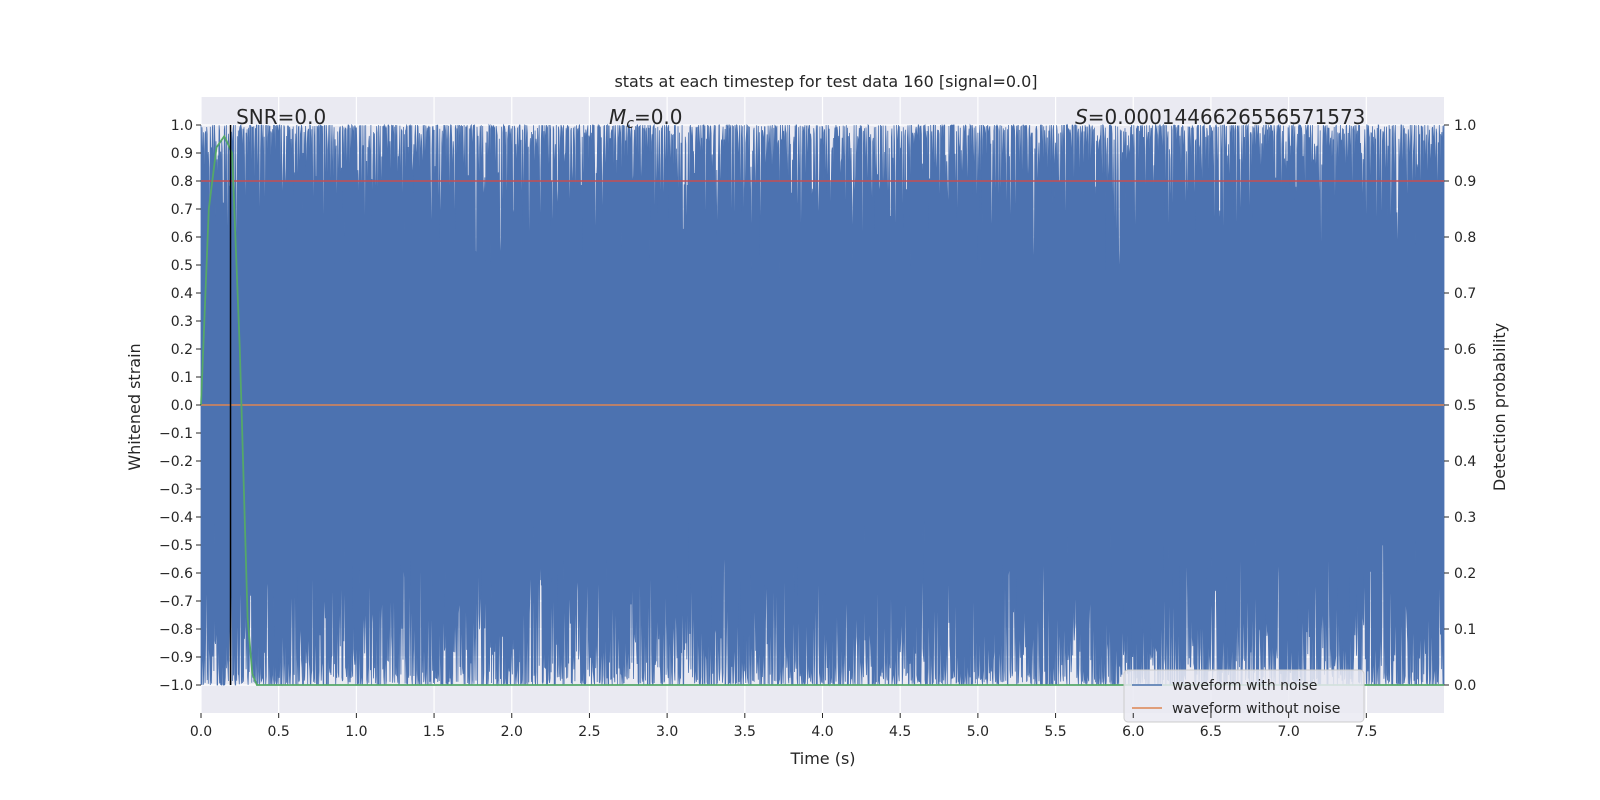 This screenshot has width=1600, height=800. I want to click on y-right-tick-label: 0.3, so click(1465, 518).